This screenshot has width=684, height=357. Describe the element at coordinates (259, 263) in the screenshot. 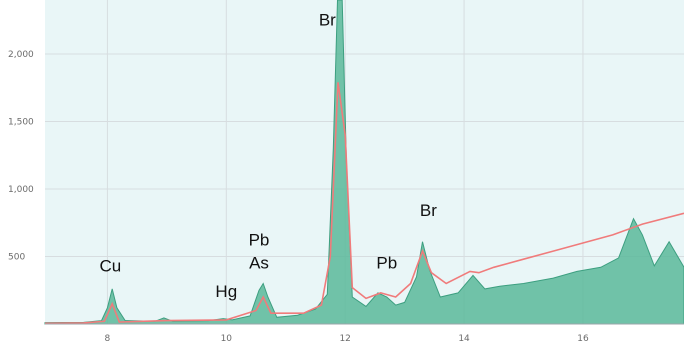

I see `peak-label-as: As` at that location.